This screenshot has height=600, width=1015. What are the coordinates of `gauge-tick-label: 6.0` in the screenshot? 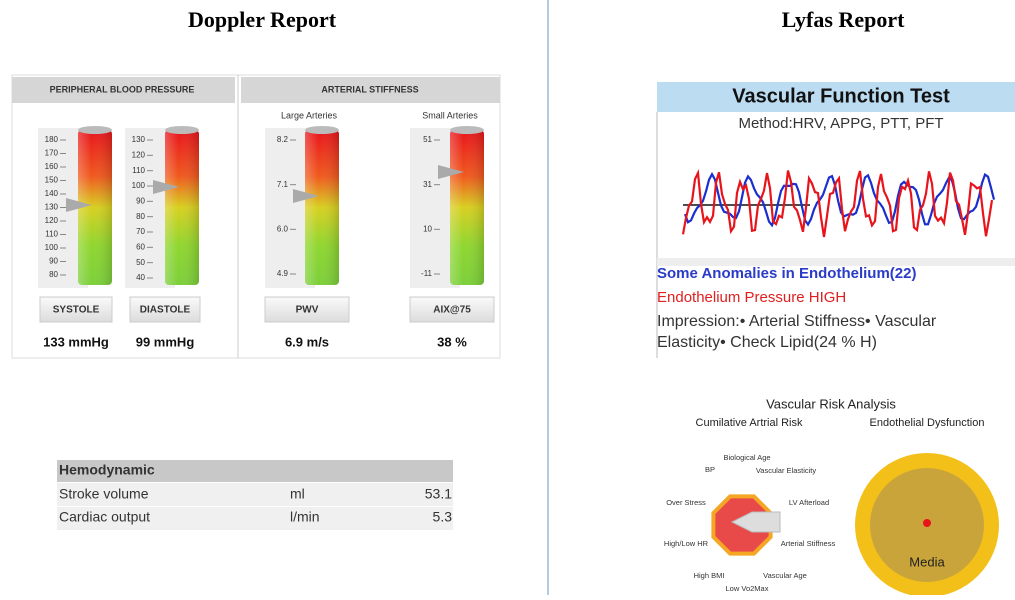 It's located at (283, 228).